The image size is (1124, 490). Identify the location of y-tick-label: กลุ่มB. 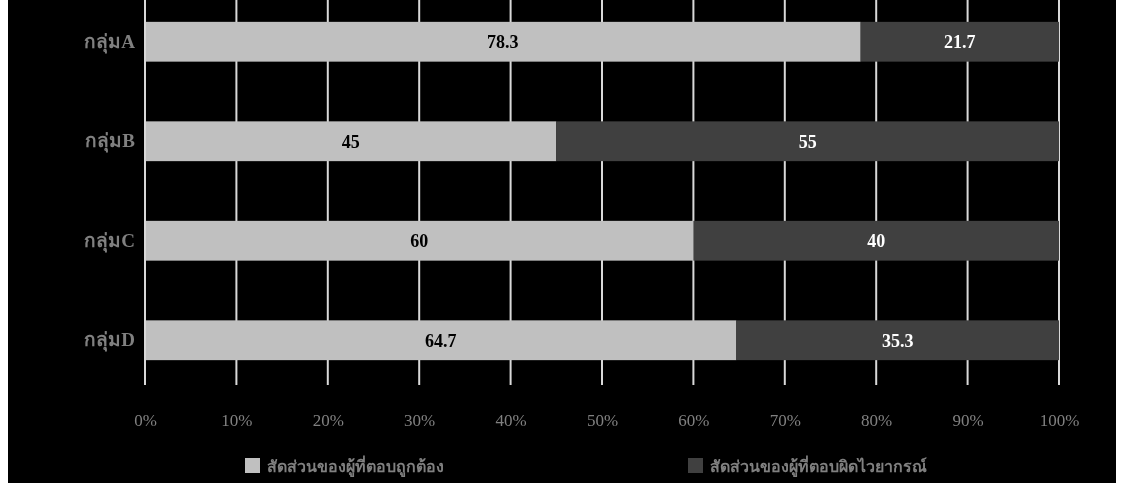
(110, 142).